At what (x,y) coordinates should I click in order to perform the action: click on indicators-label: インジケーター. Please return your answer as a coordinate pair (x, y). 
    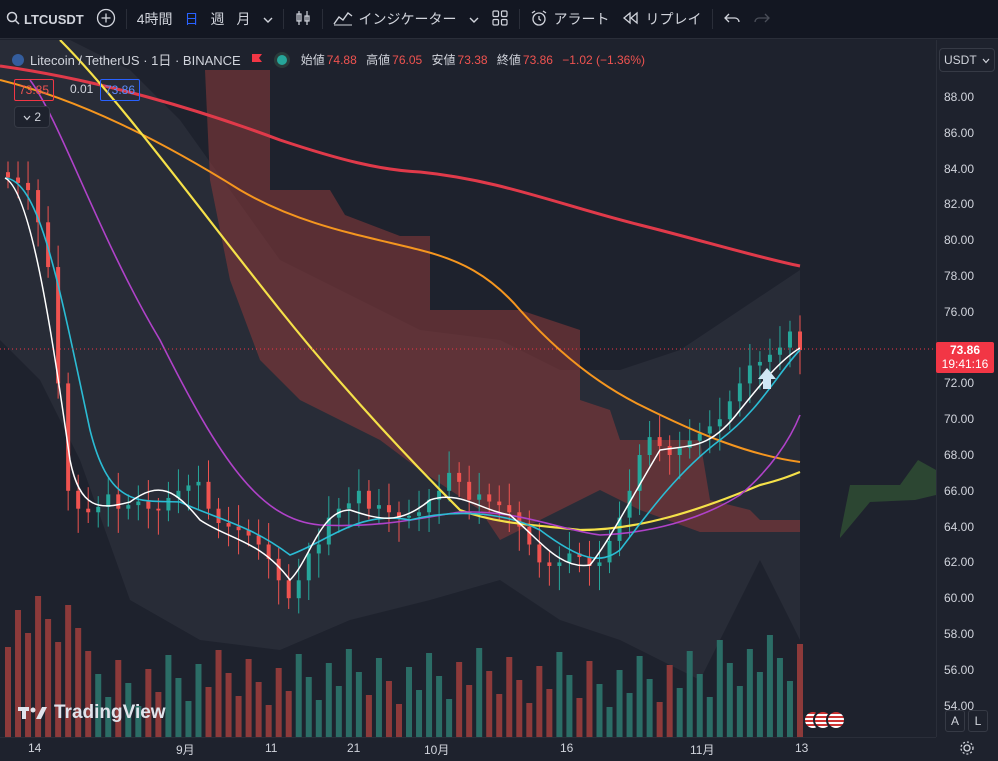
    Looking at the image, I should click on (407, 19).